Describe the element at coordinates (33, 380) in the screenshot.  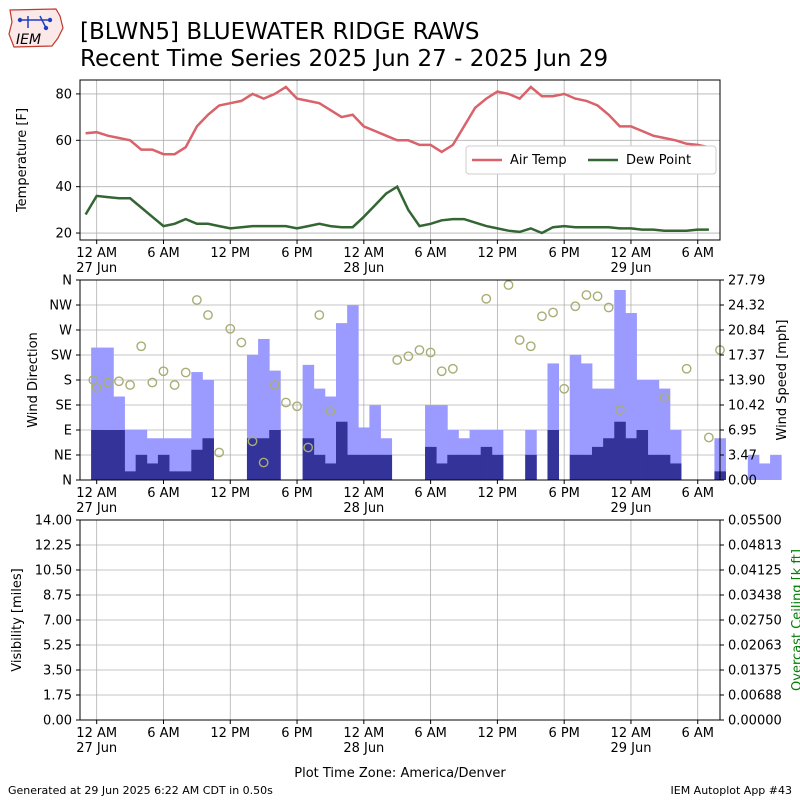
I see `wind-direction-y-label: Wind Direction` at that location.